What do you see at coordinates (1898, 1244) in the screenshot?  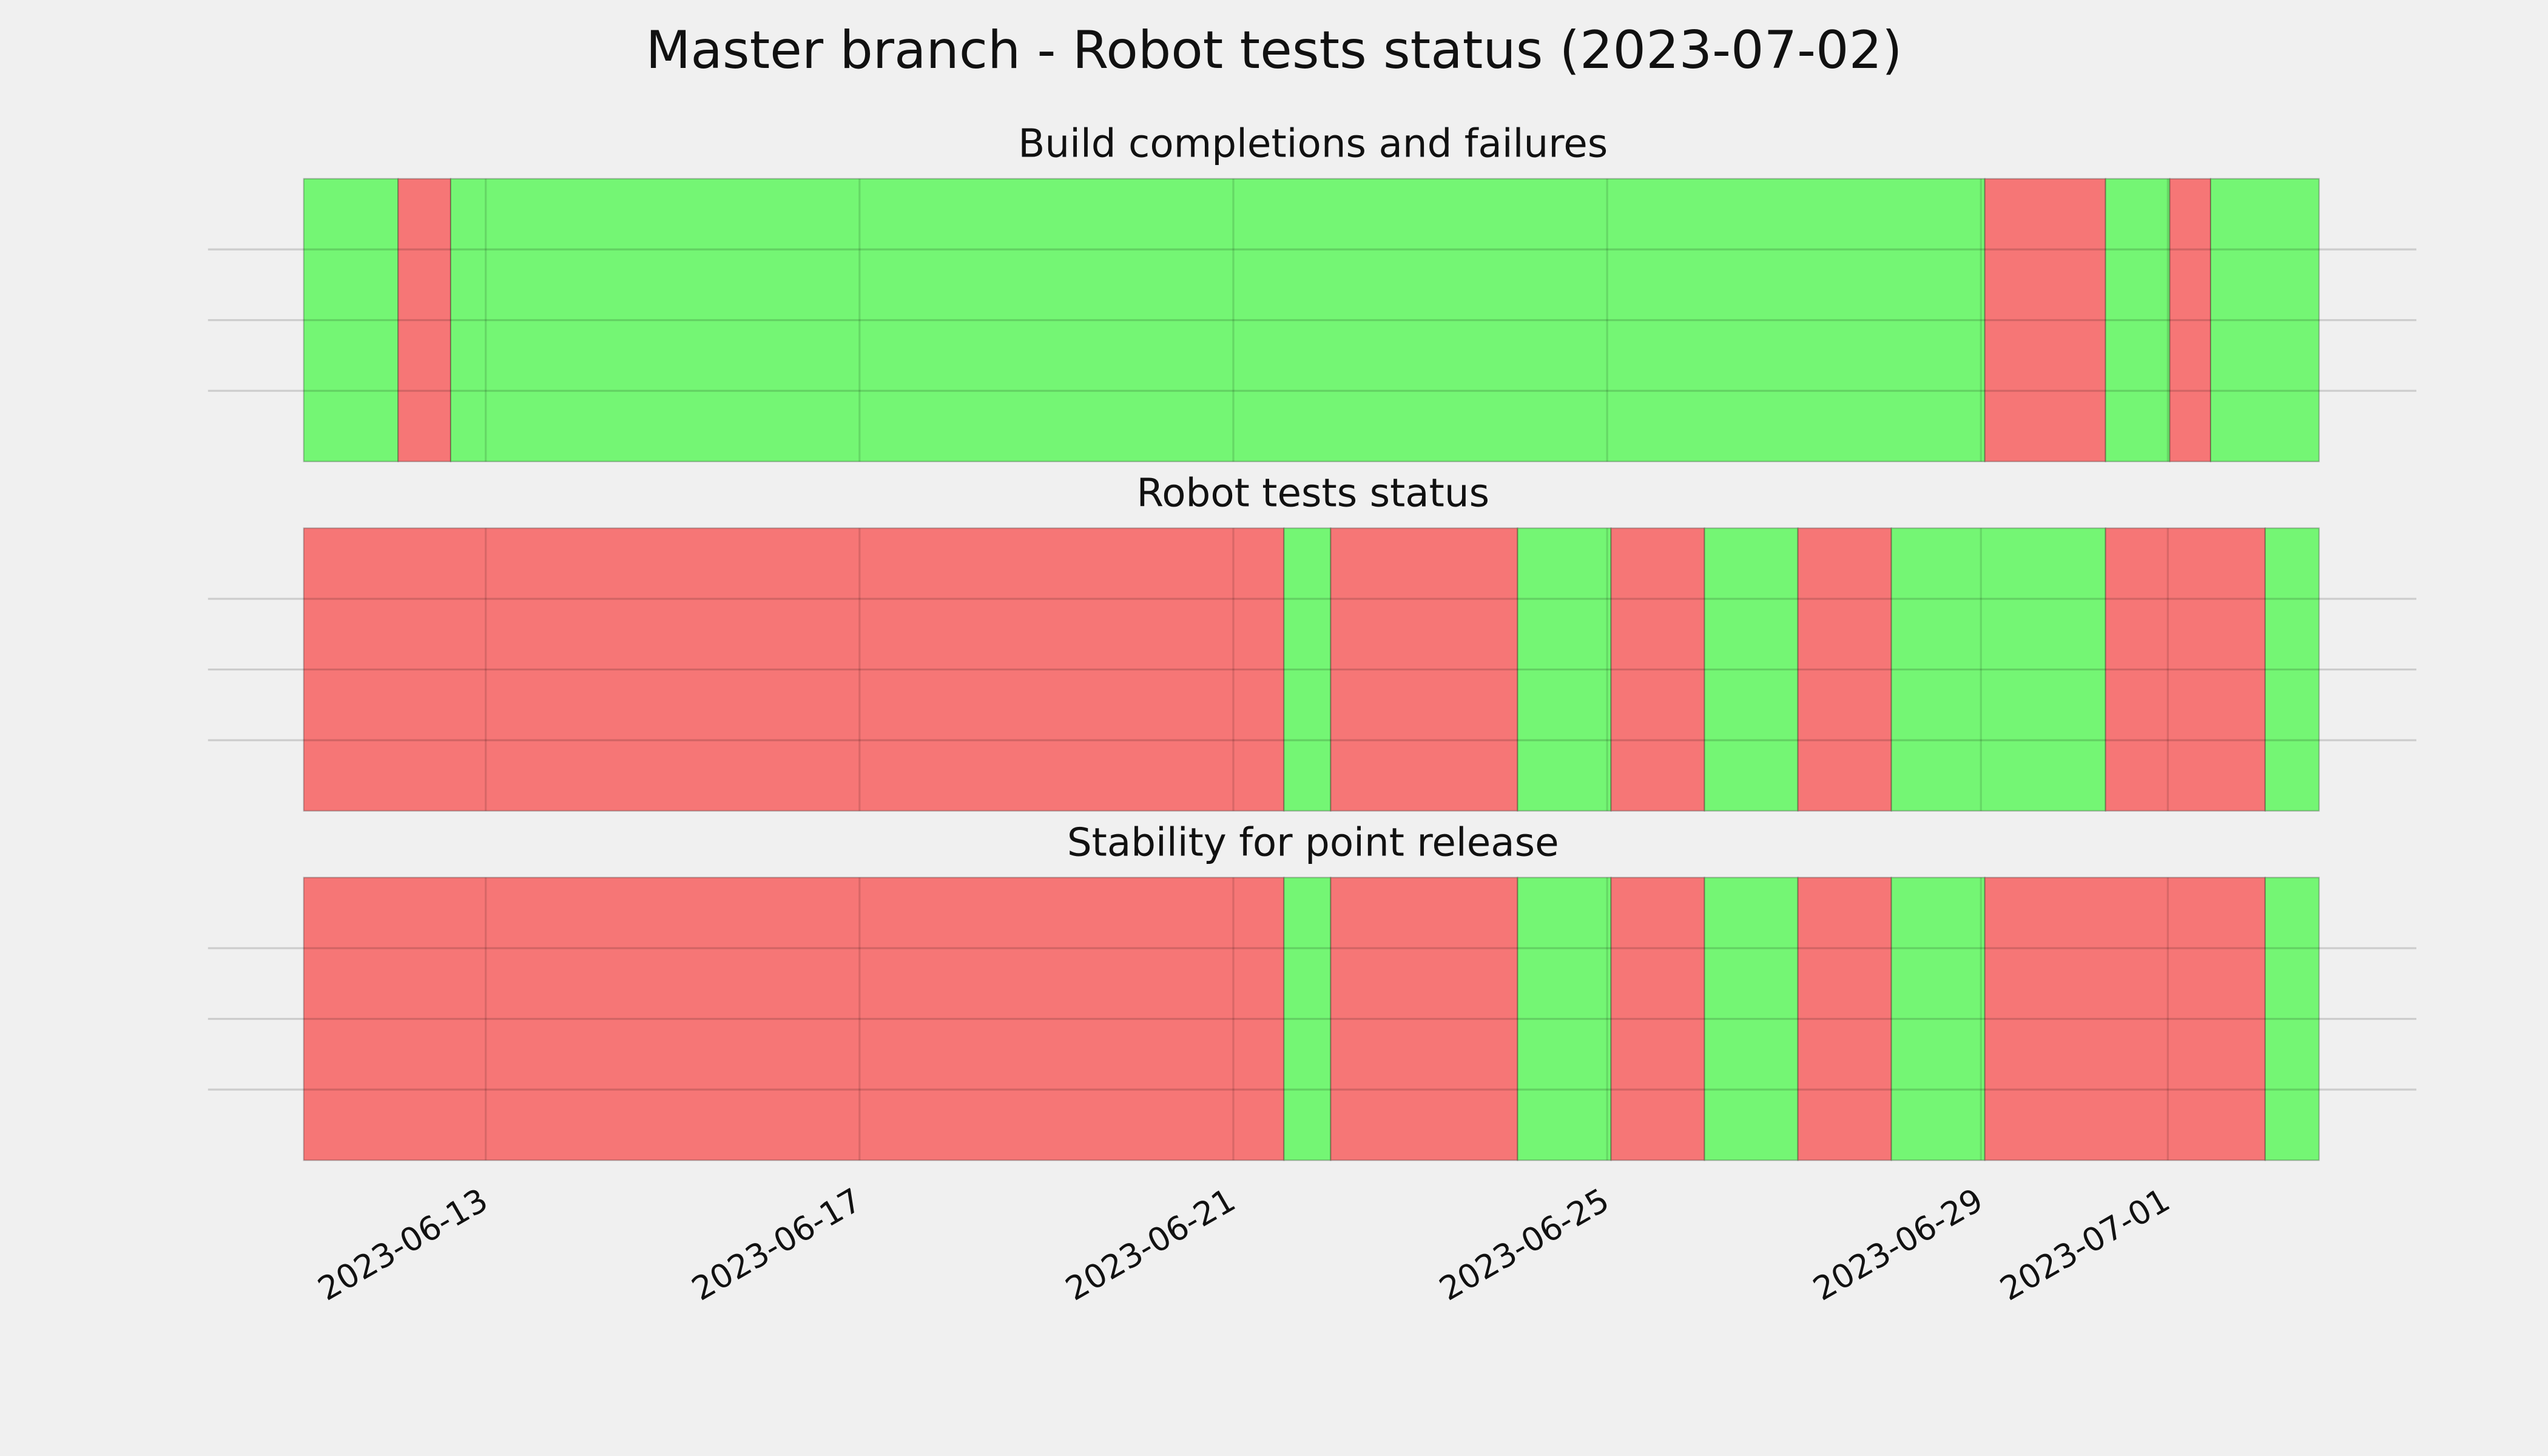 I see `x-tick-label: 2023-06-29` at bounding box center [1898, 1244].